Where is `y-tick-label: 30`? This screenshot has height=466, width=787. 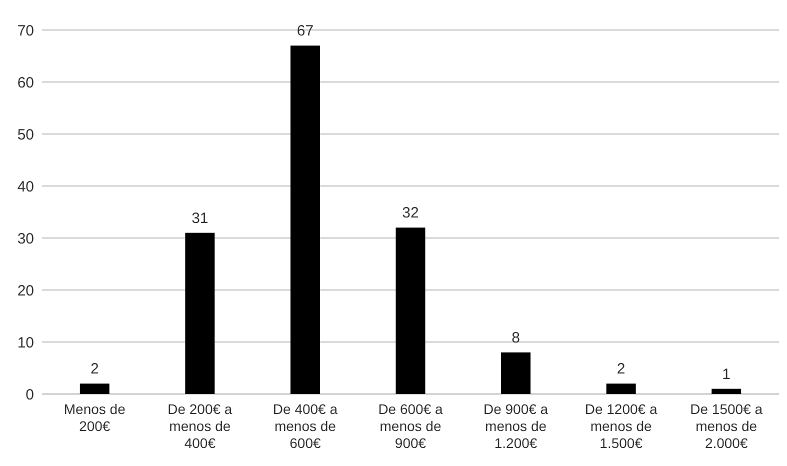
y-tick-label: 30 is located at coordinates (25, 239).